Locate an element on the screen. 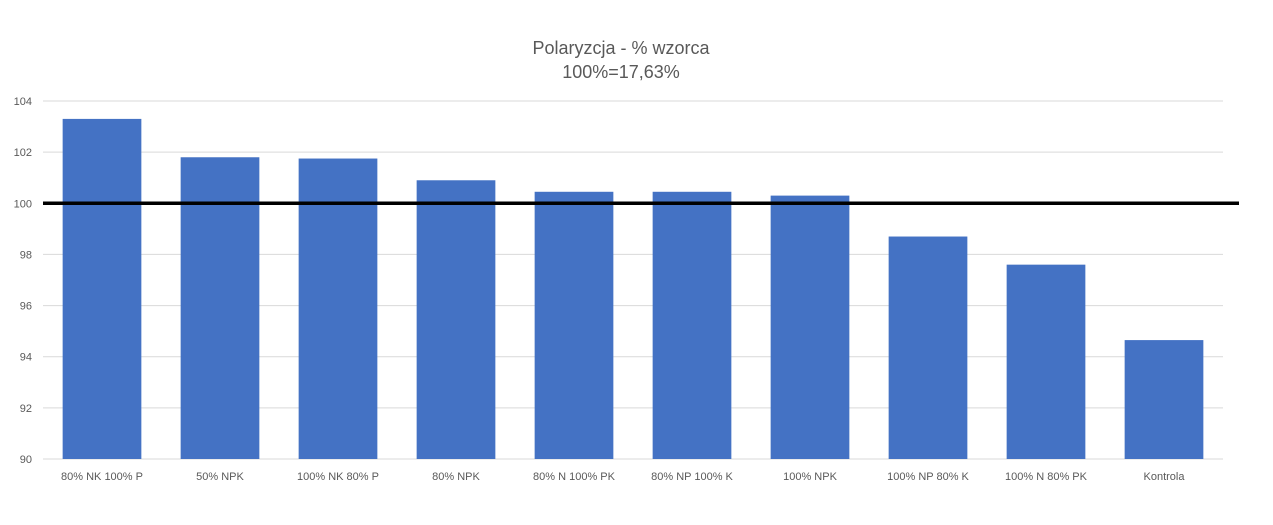 The image size is (1273, 525). x-category-label-1: 50% NPK is located at coordinates (220, 477).